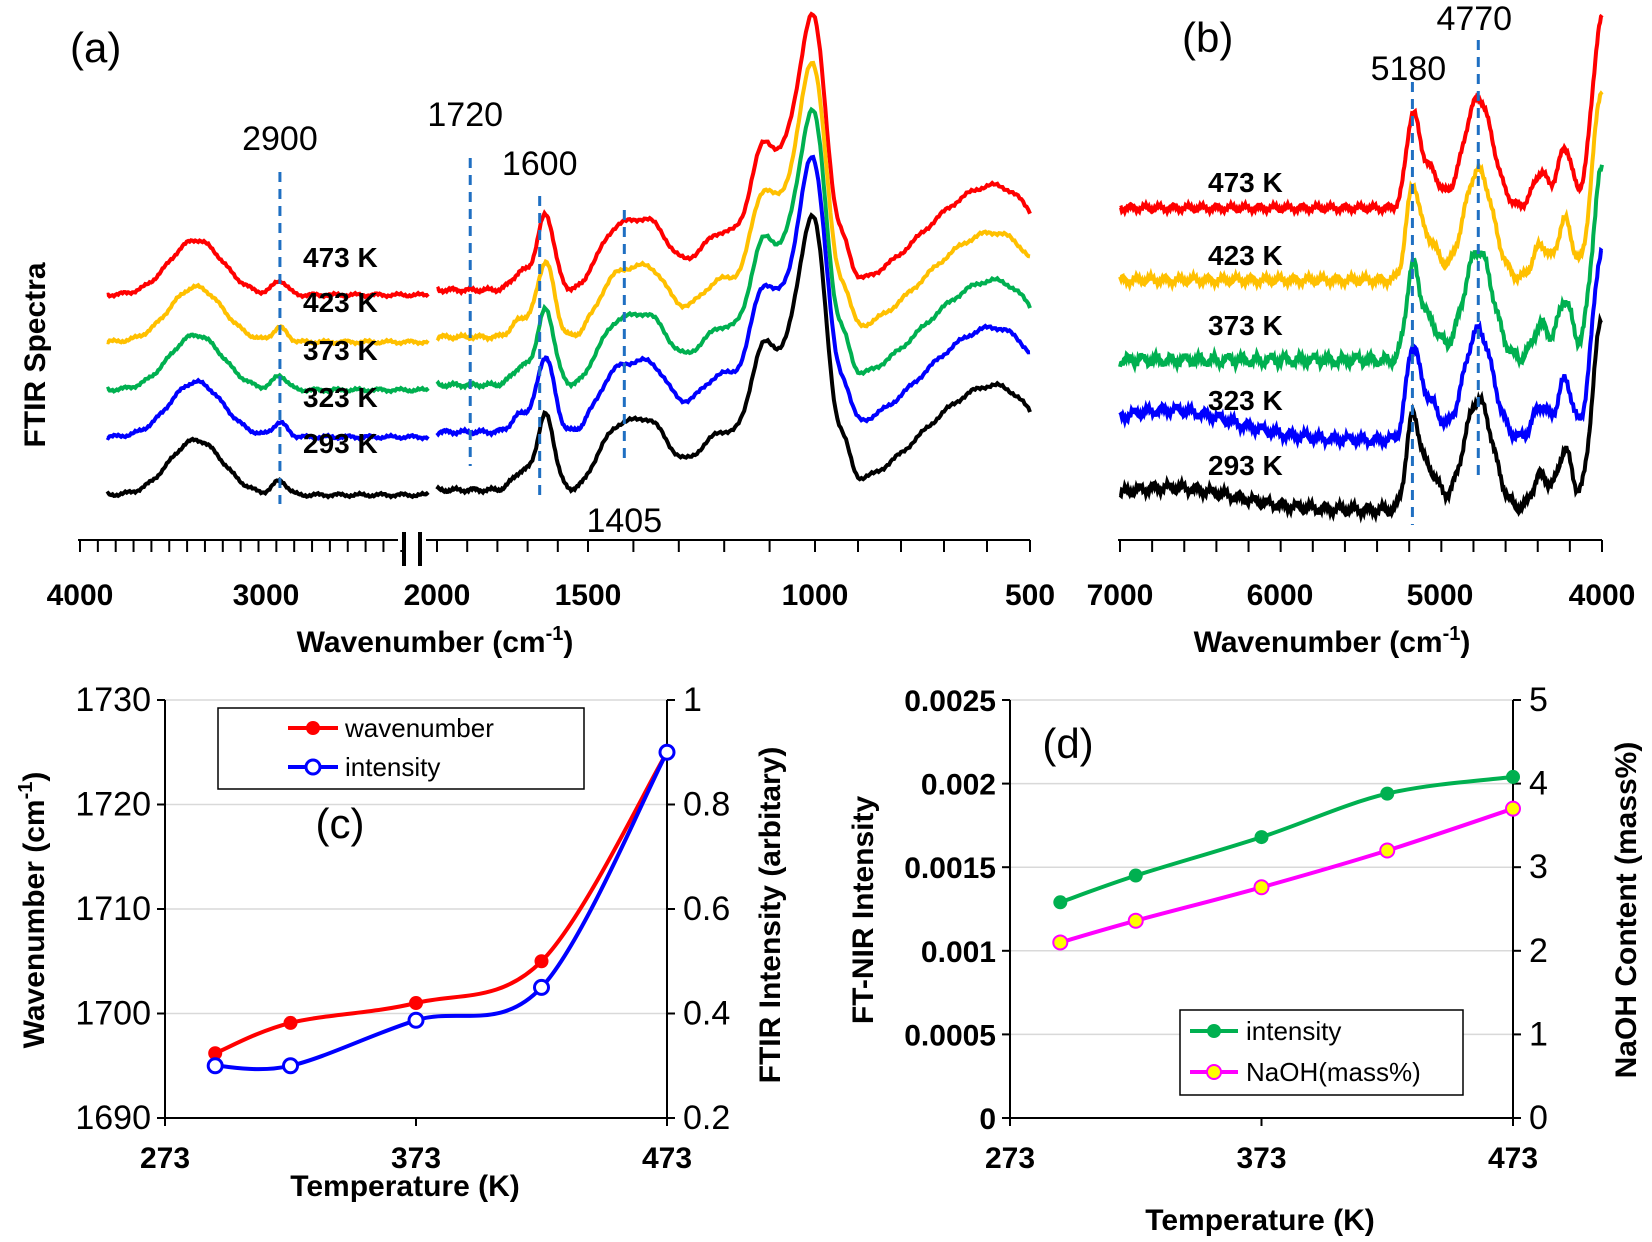 The image size is (1652, 1242). Describe the element at coordinates (1207, 37) in the screenshot. I see `panel-b-label: (b)` at that location.